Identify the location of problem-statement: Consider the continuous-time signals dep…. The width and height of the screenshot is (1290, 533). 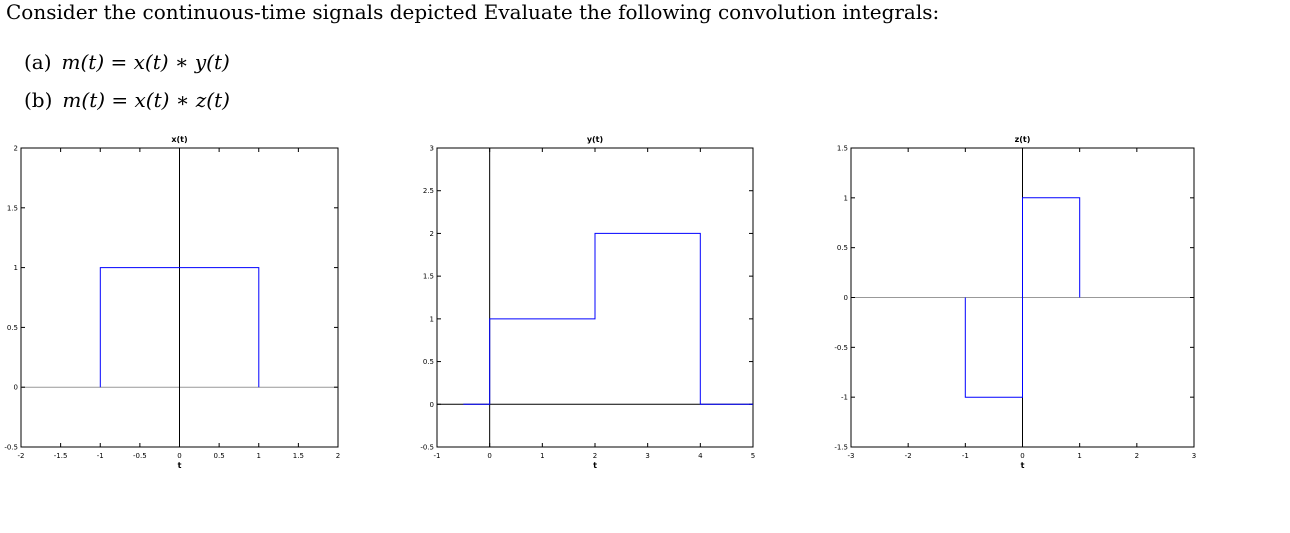
(473, 12).